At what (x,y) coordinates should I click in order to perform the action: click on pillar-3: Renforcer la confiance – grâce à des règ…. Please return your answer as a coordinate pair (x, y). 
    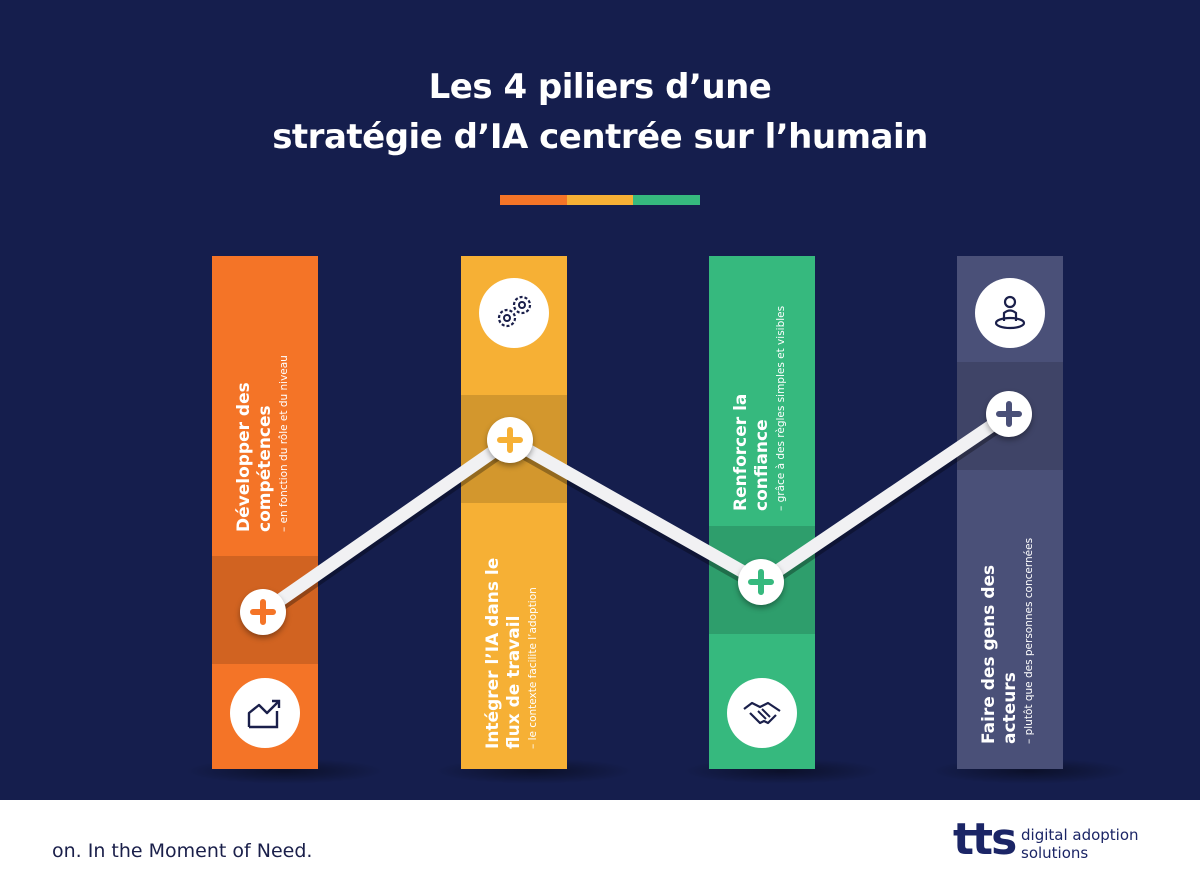
    Looking at the image, I should click on (762, 512).